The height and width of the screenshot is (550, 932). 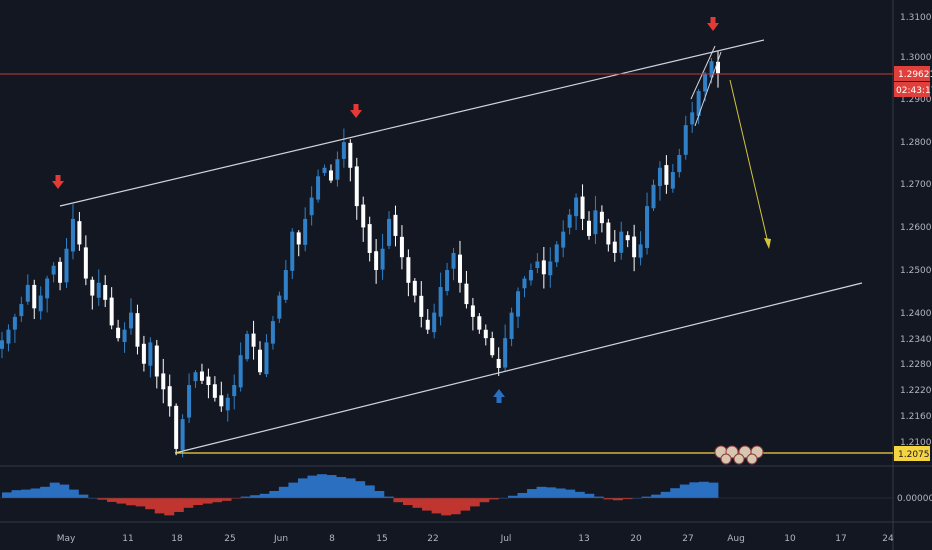 What do you see at coordinates (736, 539) in the screenshot?
I see `time-tick-label: Aug` at bounding box center [736, 539].